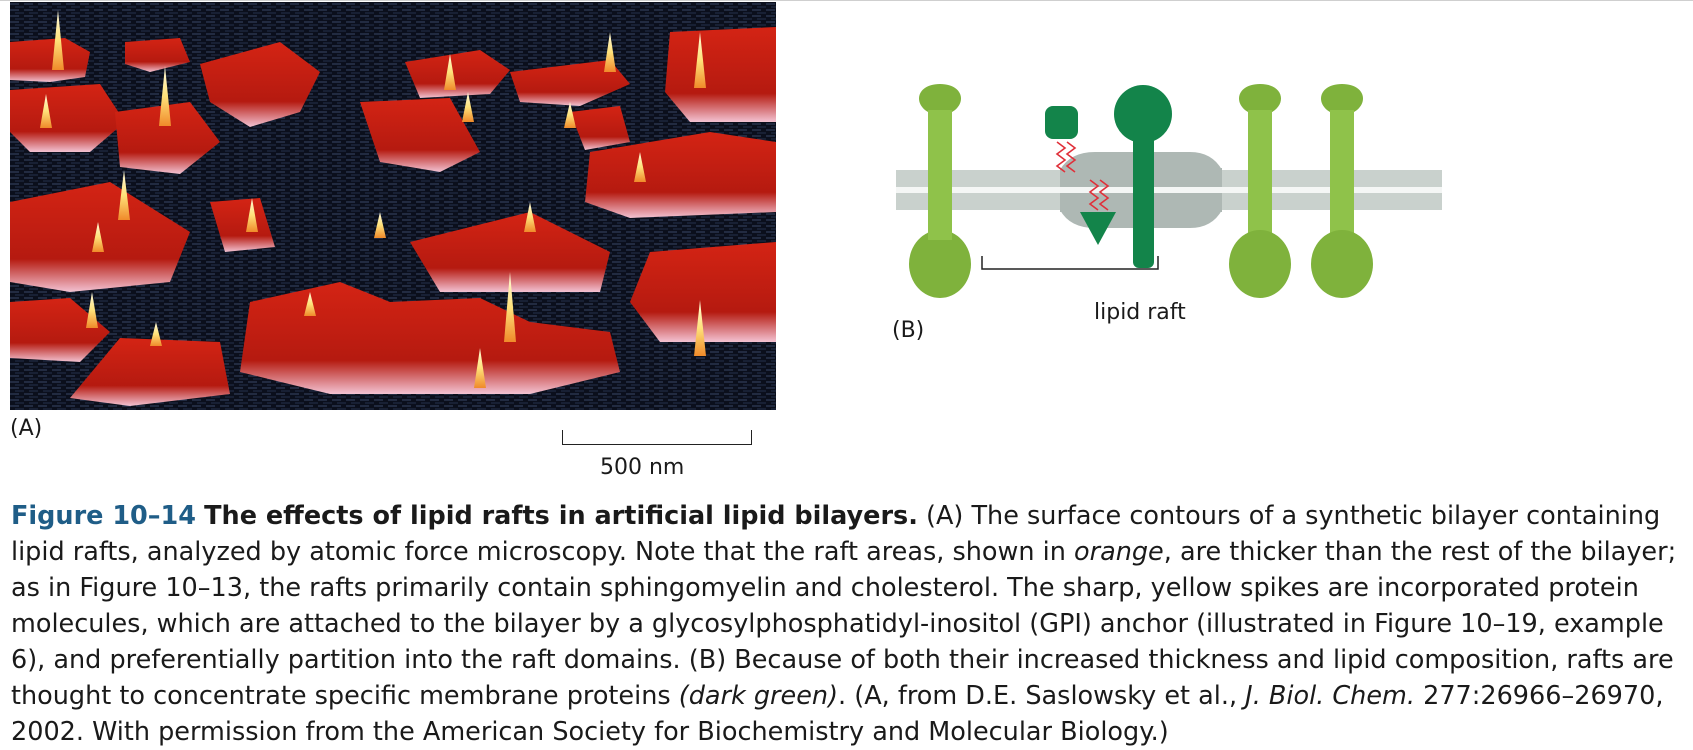 This screenshot has width=1693, height=750. Describe the element at coordinates (908, 330) in the screenshot. I see `panel-b-label: (B)` at that location.